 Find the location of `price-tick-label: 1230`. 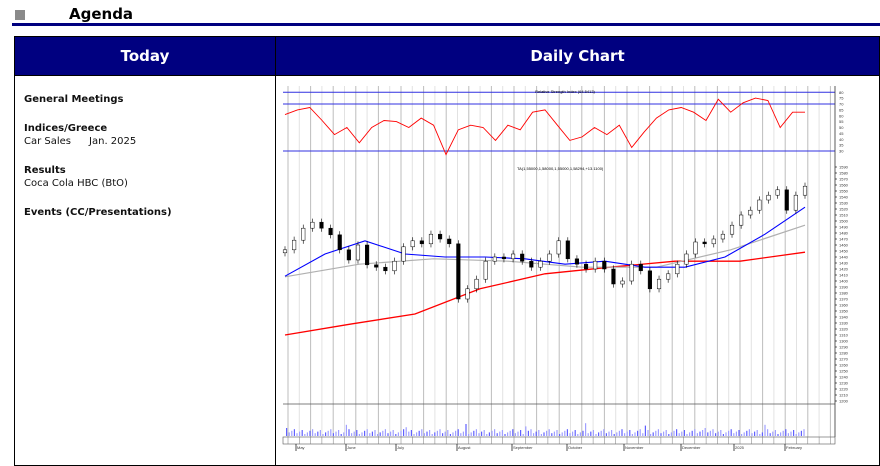

price-tick-label: 1230 is located at coordinates (844, 383).